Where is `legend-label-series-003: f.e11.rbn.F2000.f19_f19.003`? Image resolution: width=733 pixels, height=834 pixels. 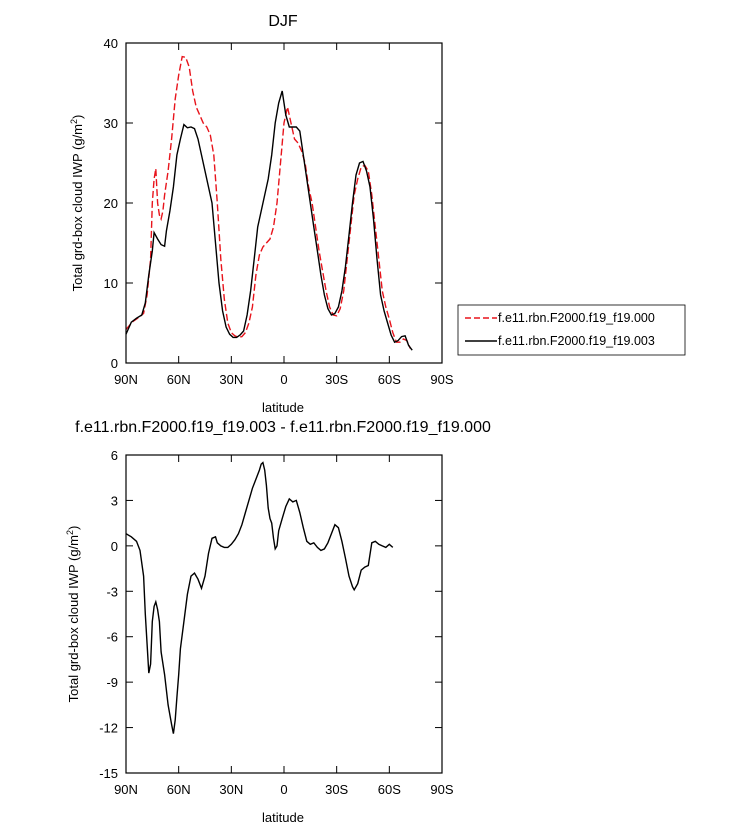
legend-label-series-003: f.e11.rbn.F2000.f19_f19.003 is located at coordinates (576, 341).